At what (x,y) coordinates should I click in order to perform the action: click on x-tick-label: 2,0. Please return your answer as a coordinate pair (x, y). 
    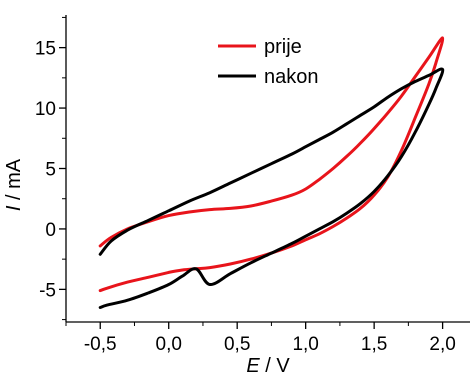
    Looking at the image, I should click on (442, 344).